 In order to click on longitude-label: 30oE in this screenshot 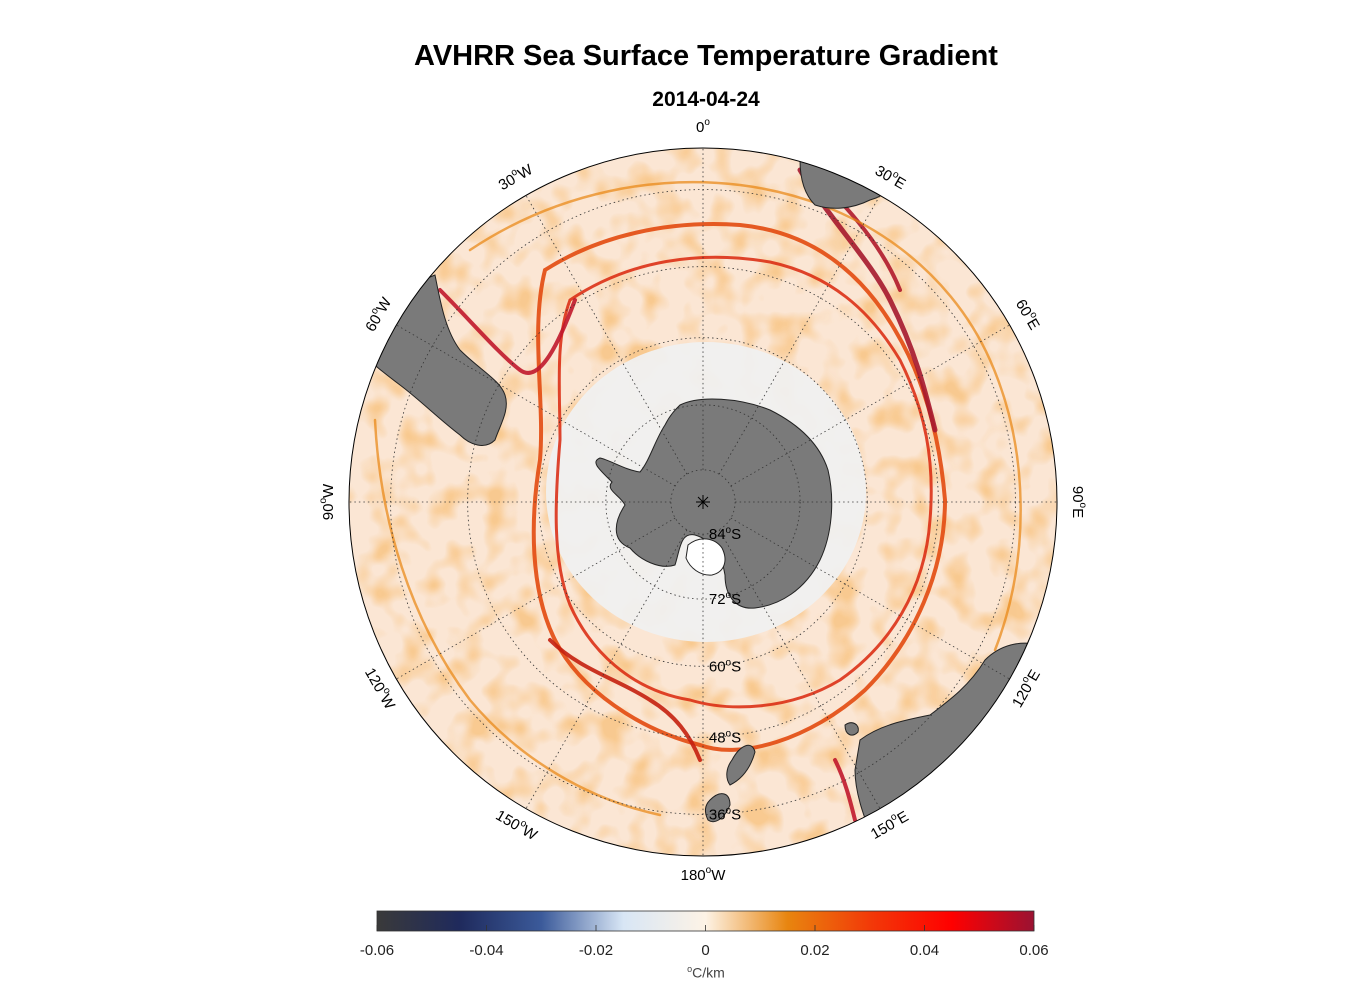, I will do `click(891, 176)`.